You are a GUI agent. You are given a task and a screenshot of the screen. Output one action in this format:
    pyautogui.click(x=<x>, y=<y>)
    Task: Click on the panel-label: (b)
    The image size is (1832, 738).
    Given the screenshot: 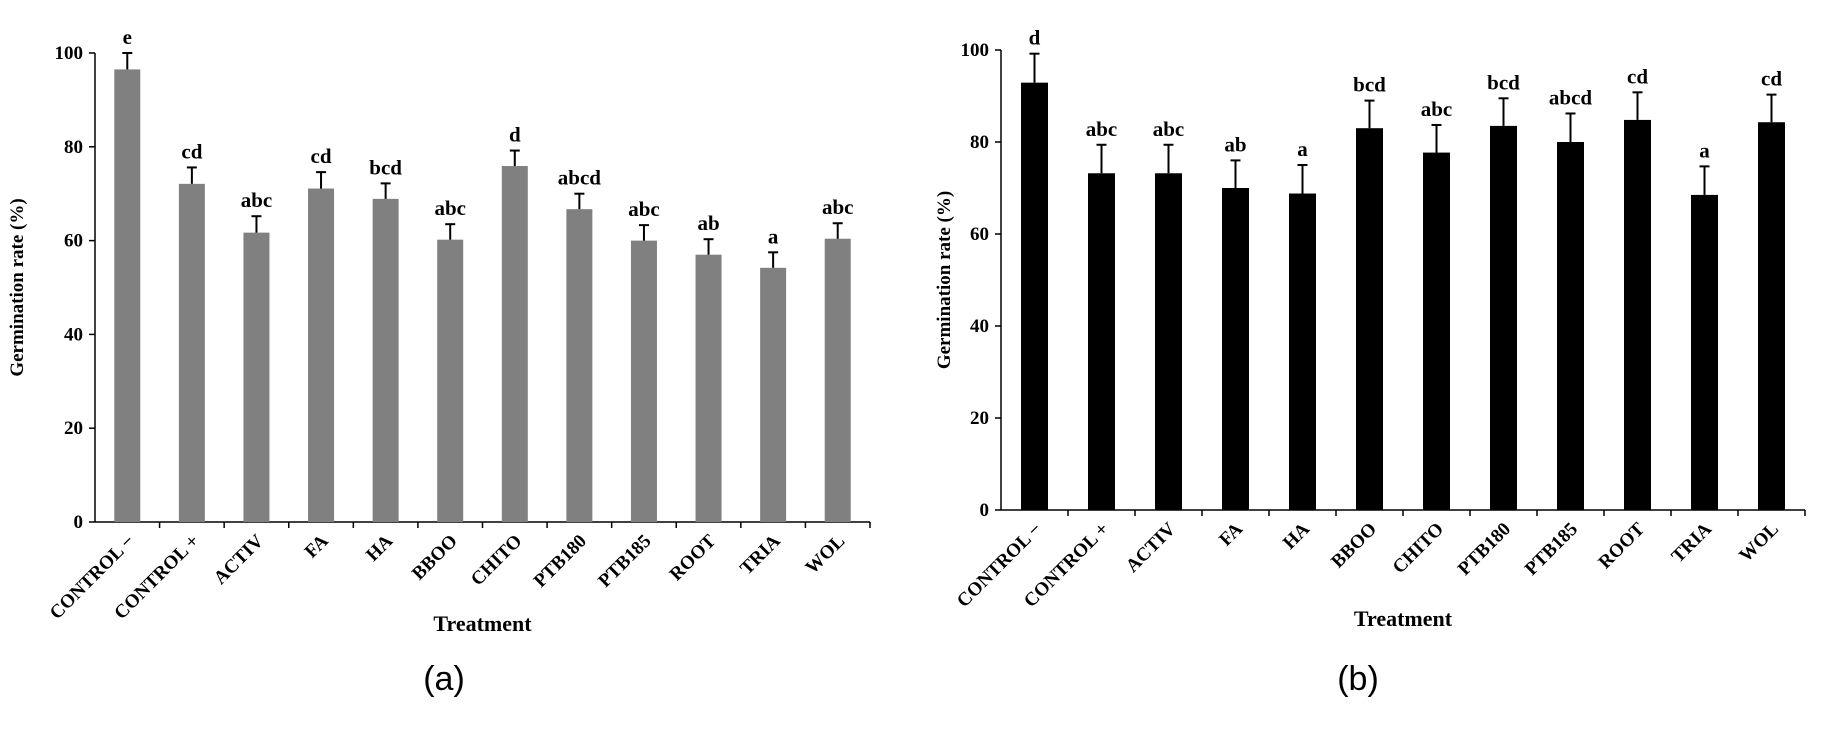 What is the action you would take?
    pyautogui.click(x=1358, y=679)
    